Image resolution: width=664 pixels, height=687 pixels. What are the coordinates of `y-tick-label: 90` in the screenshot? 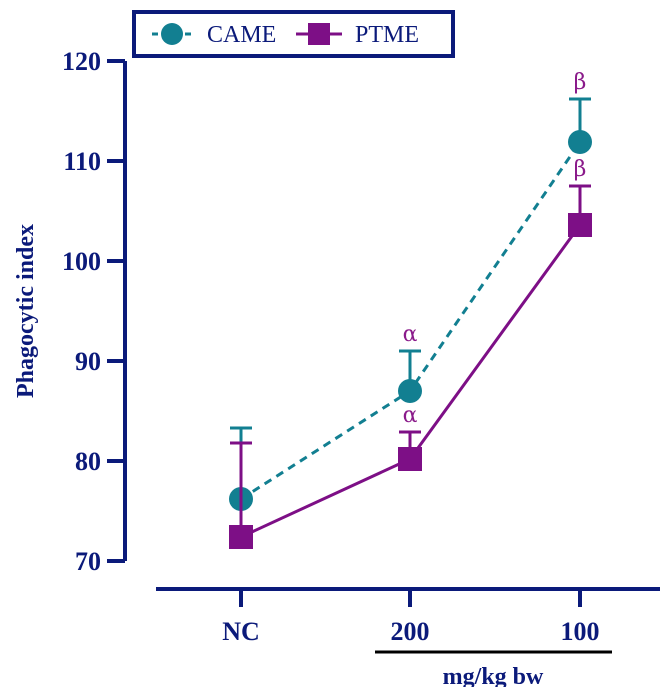 It's located at (88, 361).